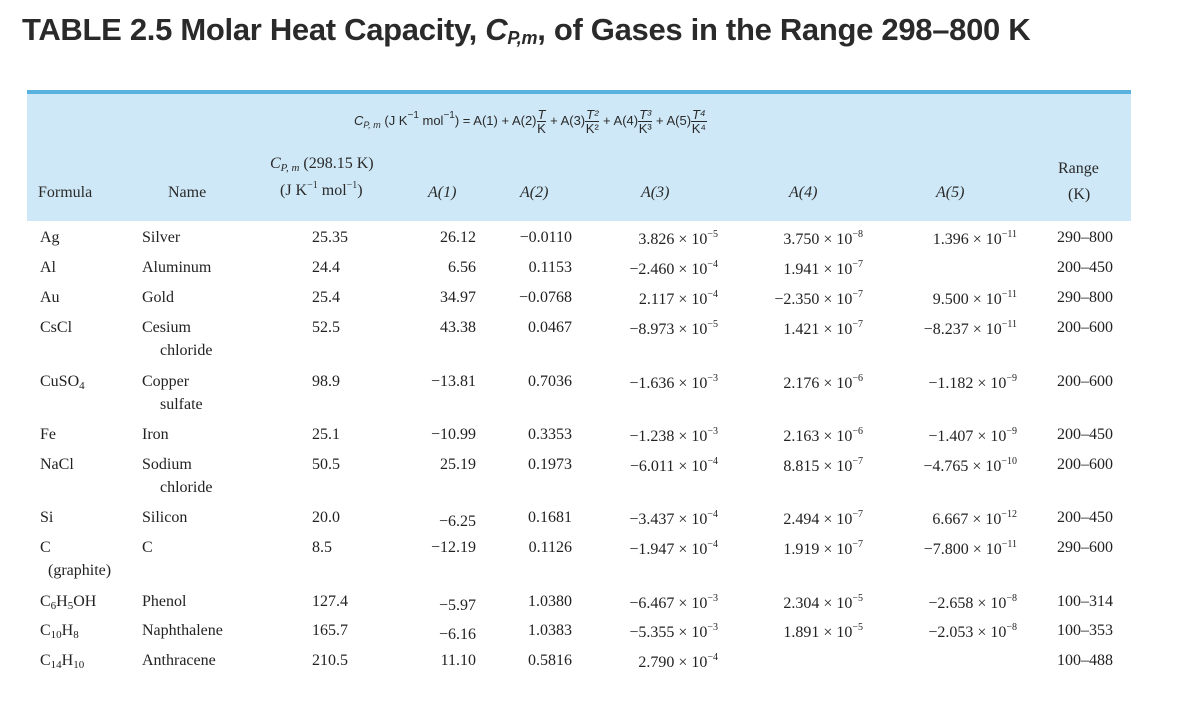 The height and width of the screenshot is (706, 1186). I want to click on cell-a3-mantissa: −6.011 × 10, so click(668, 466).